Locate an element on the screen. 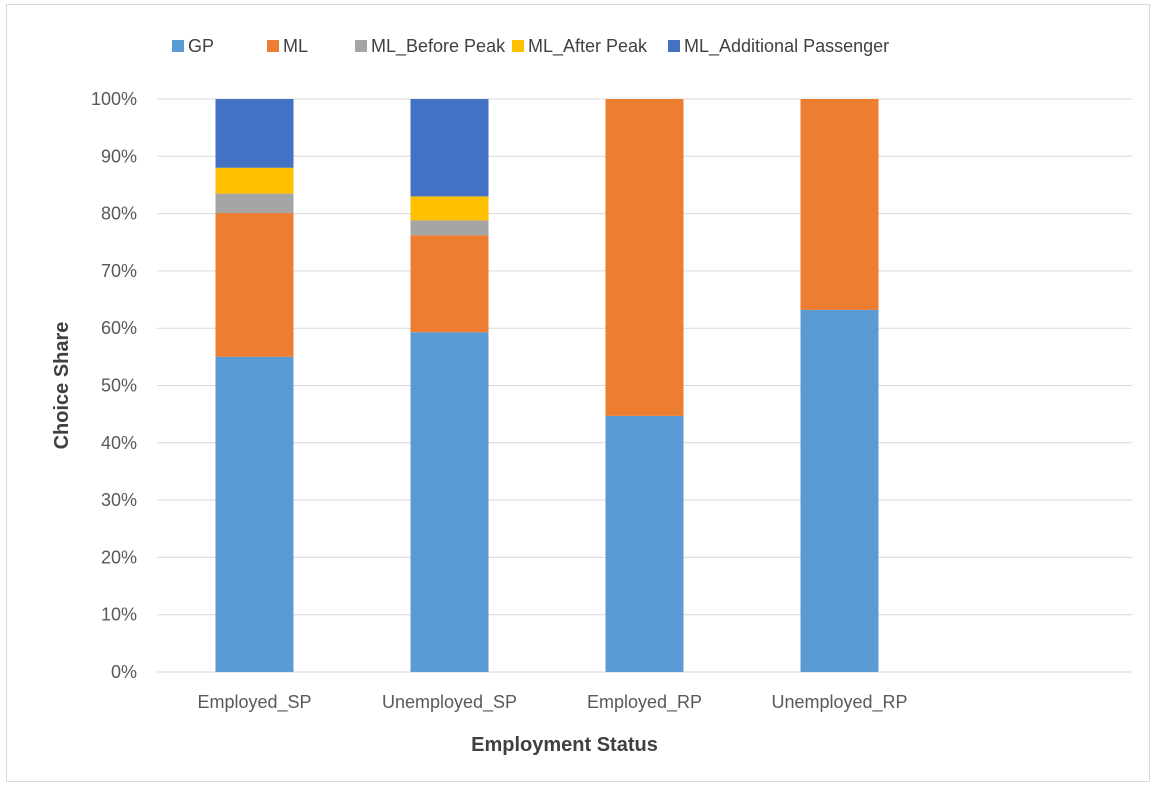 This screenshot has width=1152, height=785. y-axis-ticks: 0% 10% 20% 30% 40% 50% 60% 70% 80% 90% 100% is located at coordinates (114, 385).